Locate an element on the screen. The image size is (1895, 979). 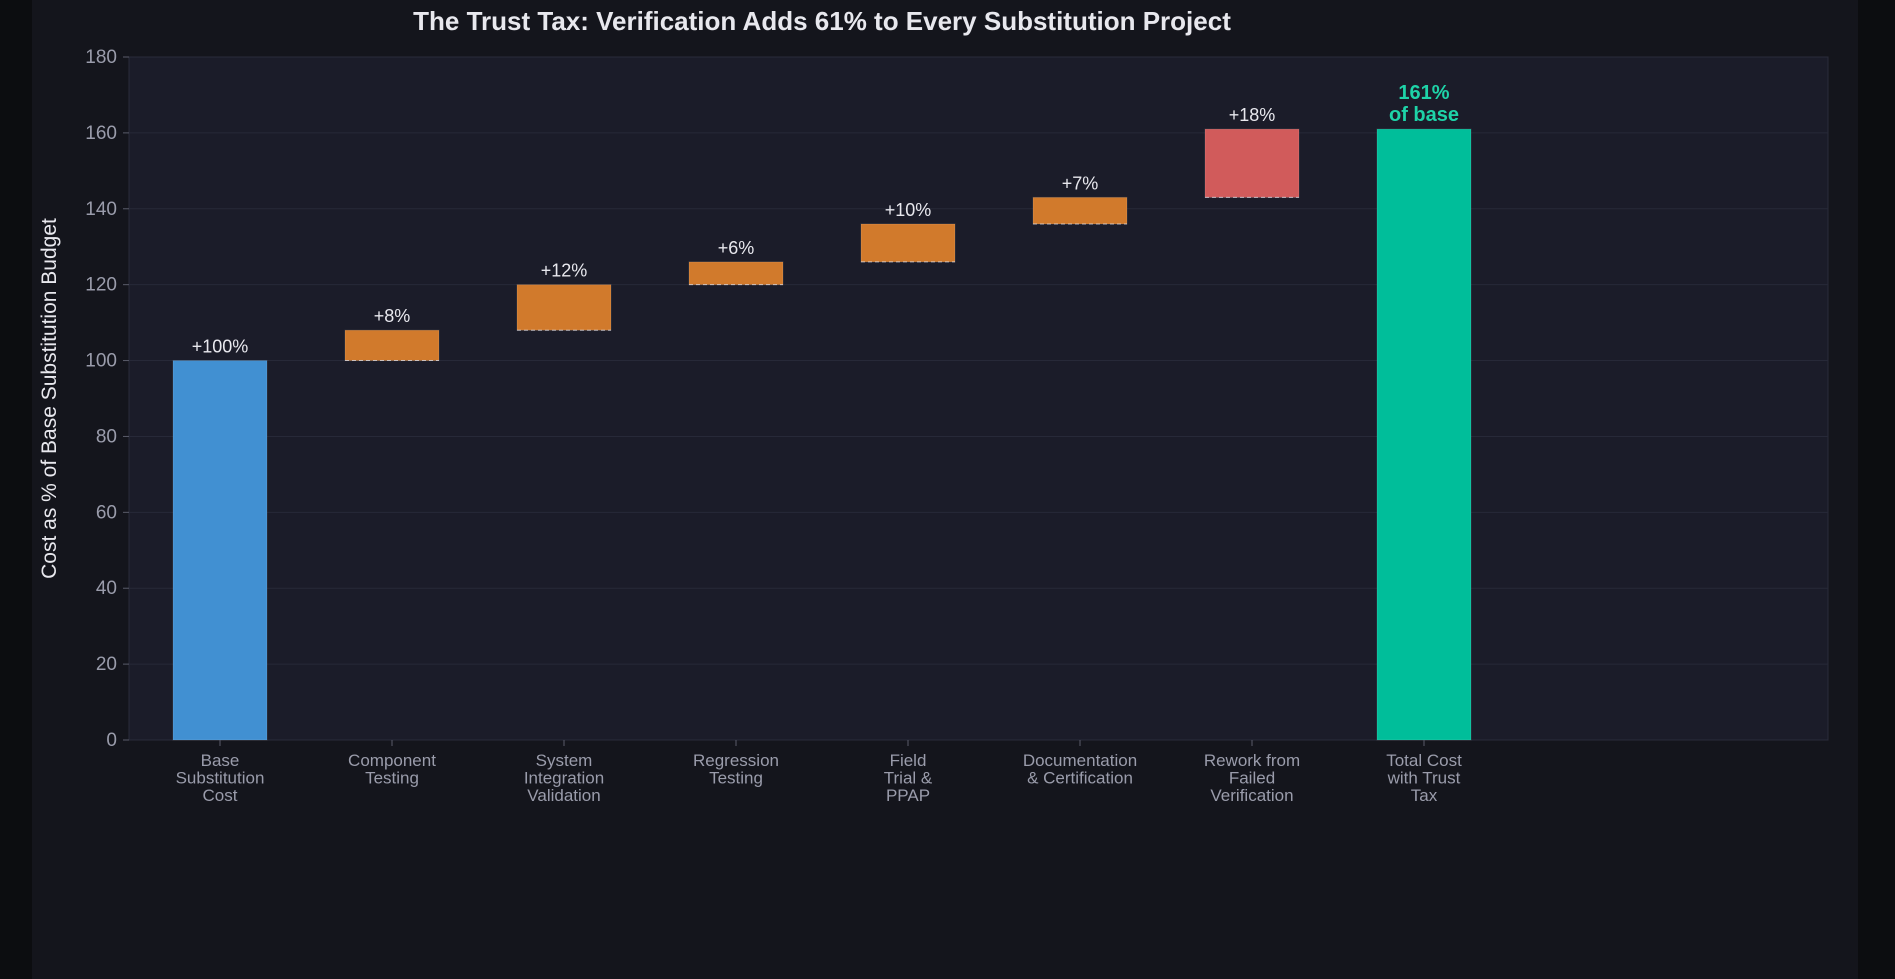
x-category-line: Regression is located at coordinates (736, 760).